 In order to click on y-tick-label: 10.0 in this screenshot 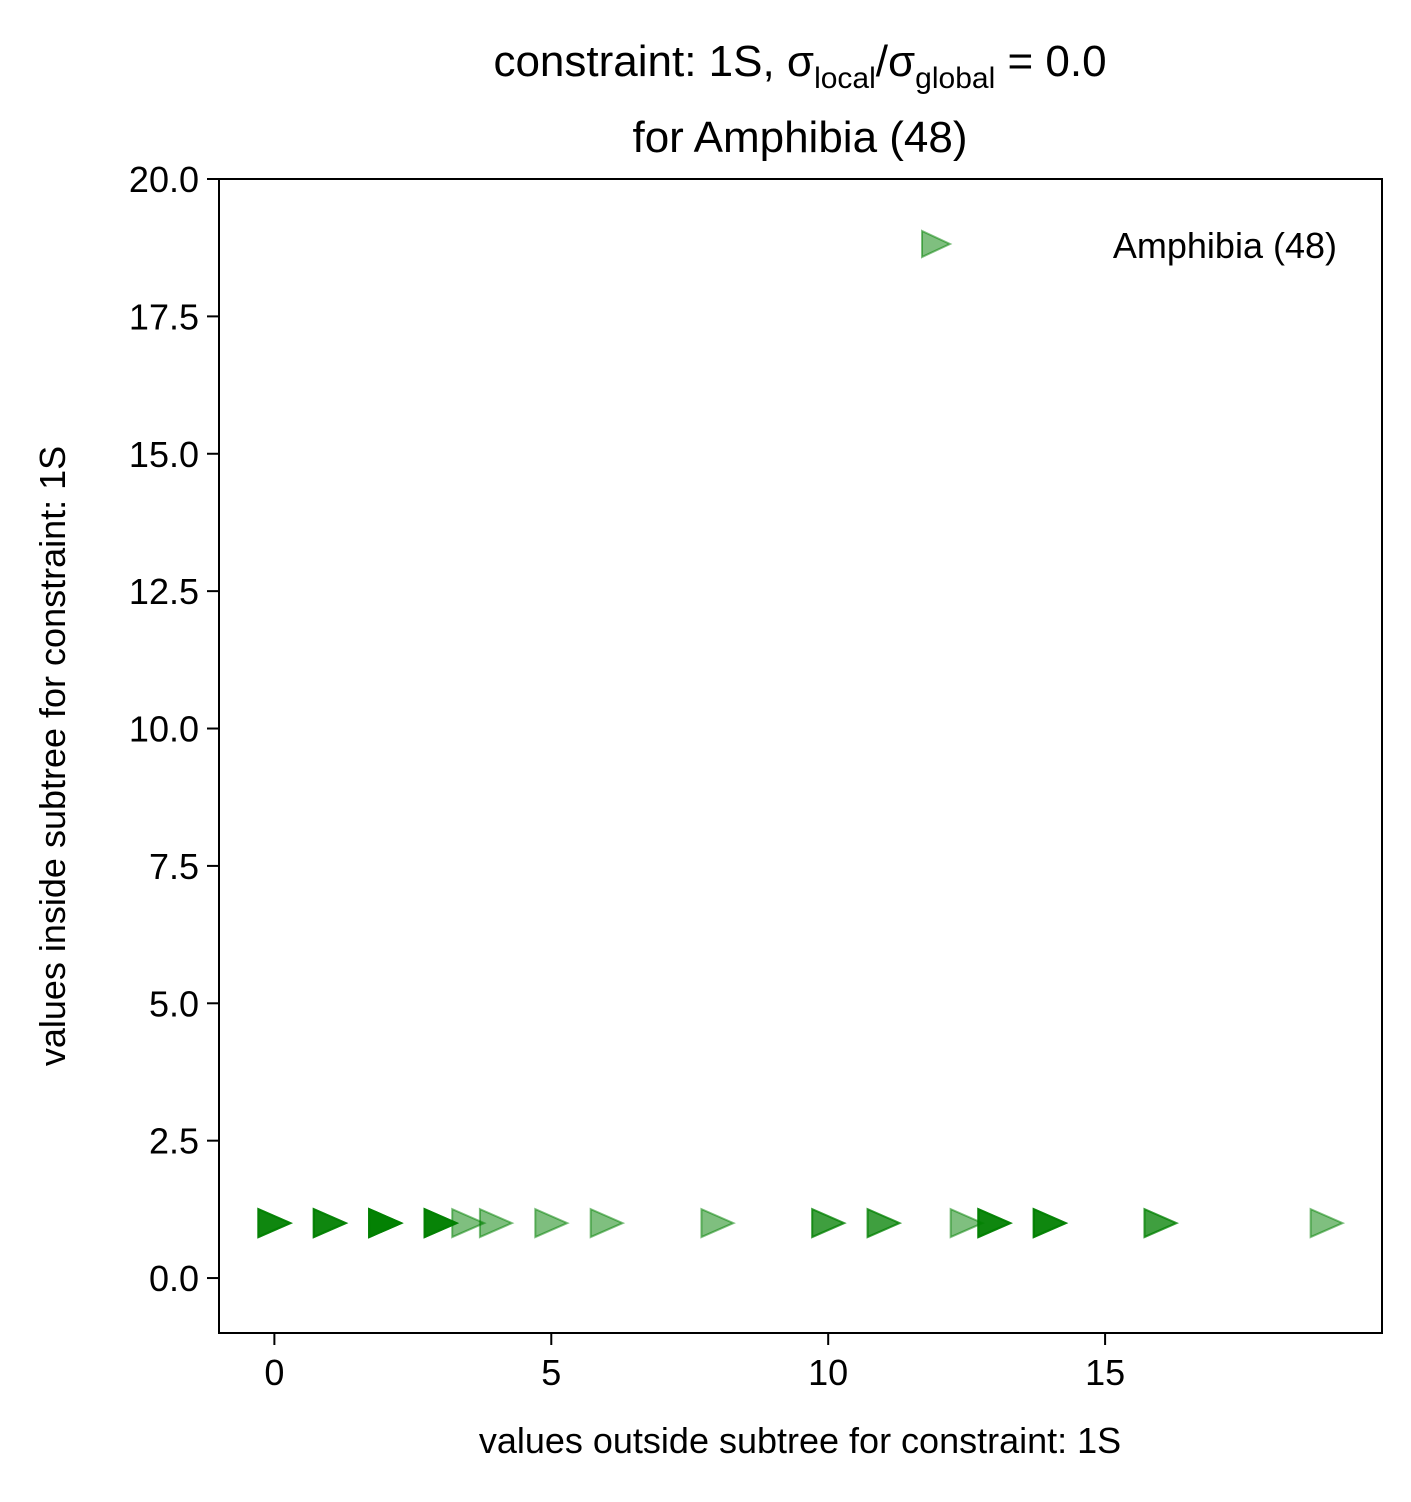, I will do `click(164, 729)`.